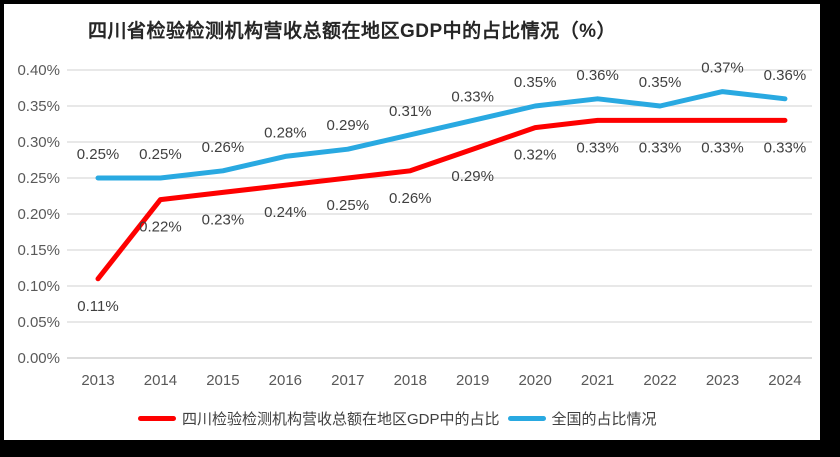 This screenshot has height=457, width=840. What do you see at coordinates (472, 380) in the screenshot?
I see `x-axis-tick-label: 2019` at bounding box center [472, 380].